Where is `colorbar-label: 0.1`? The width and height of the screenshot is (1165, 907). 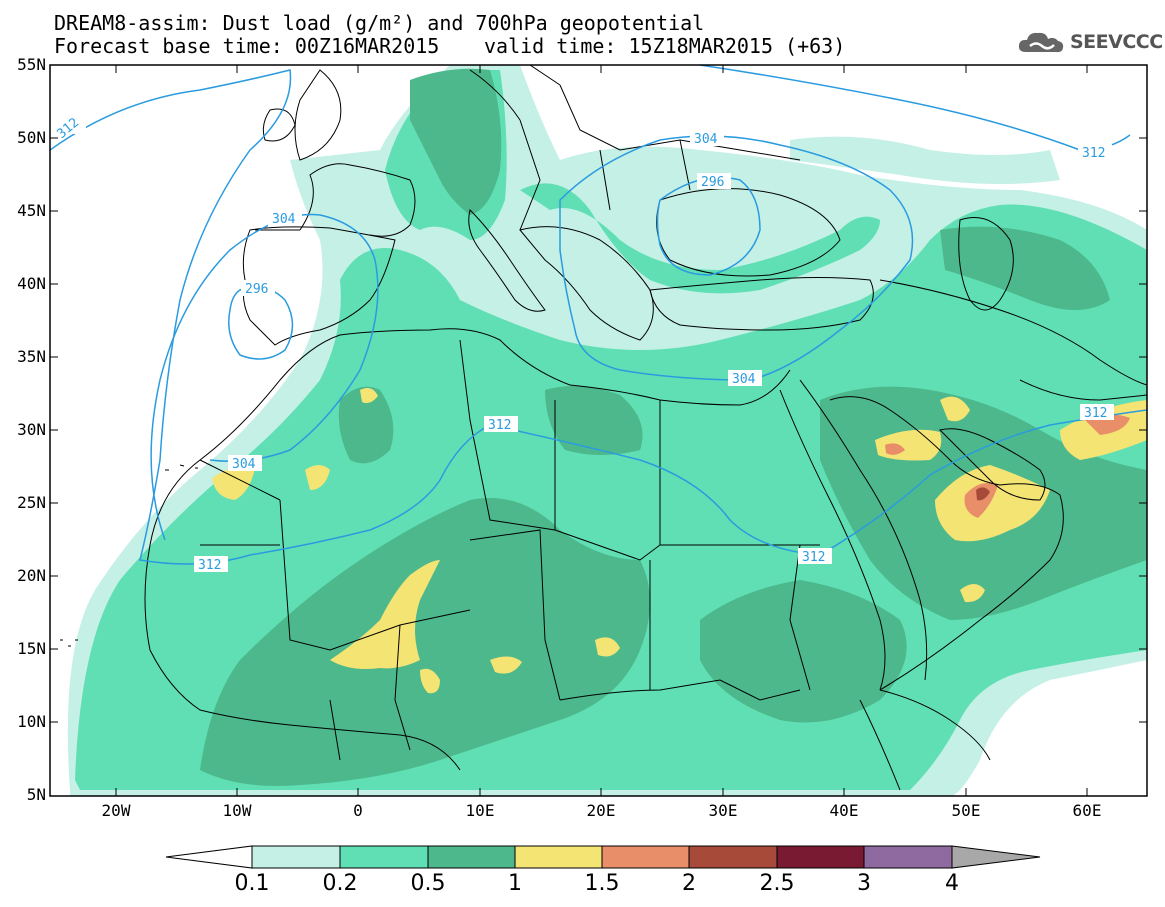
colorbar-label: 0.1 is located at coordinates (252, 883).